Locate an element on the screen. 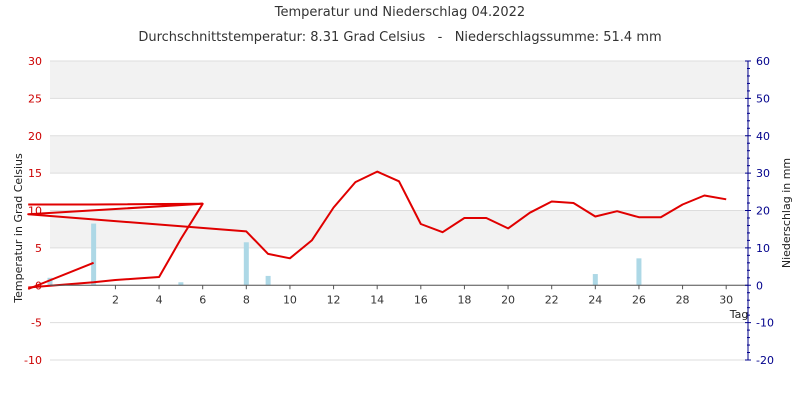 The image size is (800, 400). y-right-tick-label: 0 is located at coordinates (759, 285).